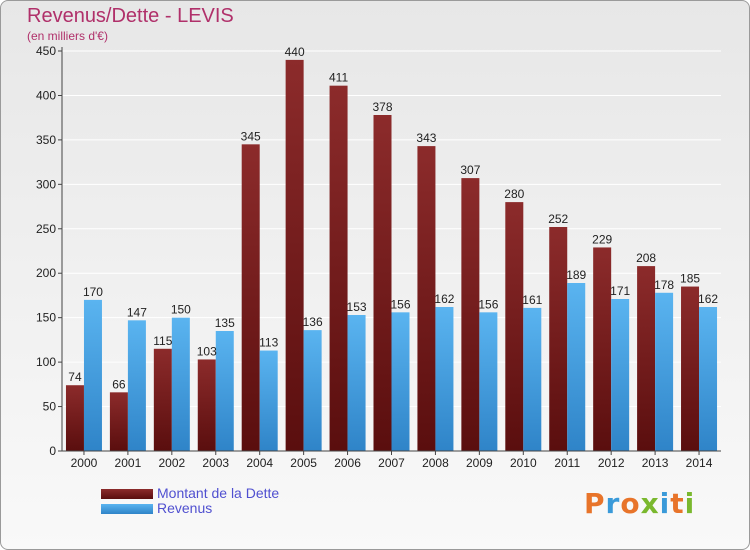  I want to click on data-label-debt: 74, so click(75, 377).